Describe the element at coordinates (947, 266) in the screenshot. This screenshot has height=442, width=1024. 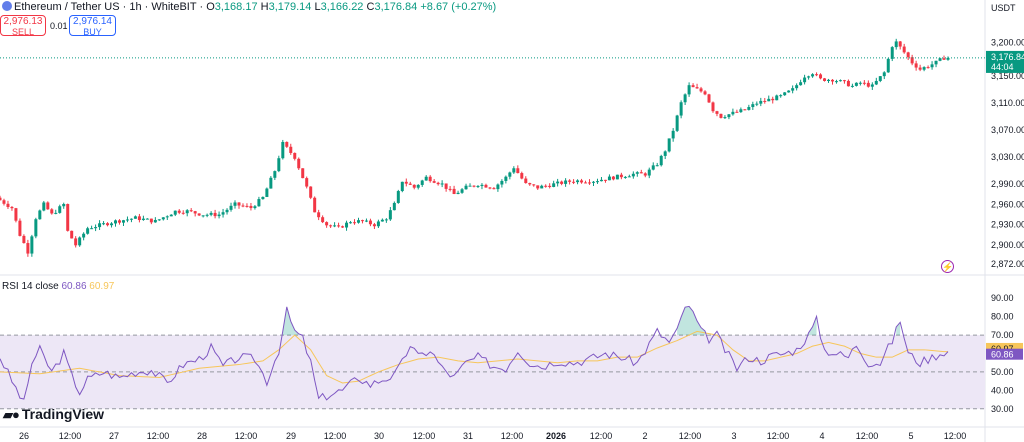
I see `lightning-icon: ⚡` at that location.